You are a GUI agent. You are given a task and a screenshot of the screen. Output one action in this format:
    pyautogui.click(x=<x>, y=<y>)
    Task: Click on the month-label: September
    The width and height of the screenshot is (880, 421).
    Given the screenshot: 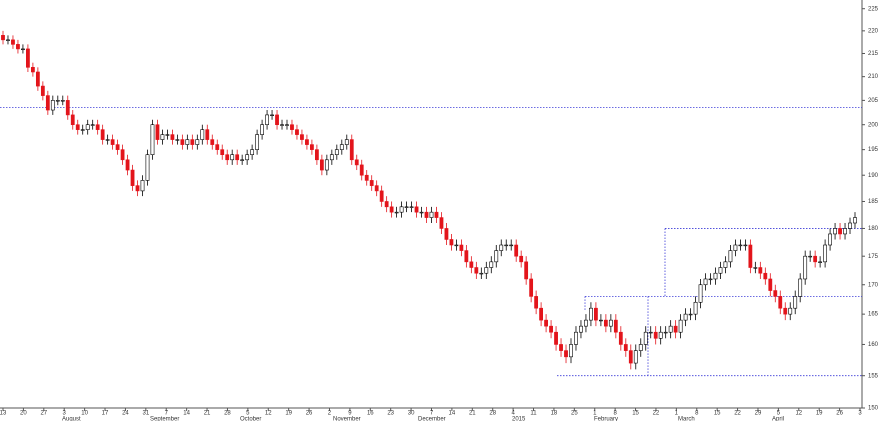 What is the action you would take?
    pyautogui.click(x=164, y=419)
    